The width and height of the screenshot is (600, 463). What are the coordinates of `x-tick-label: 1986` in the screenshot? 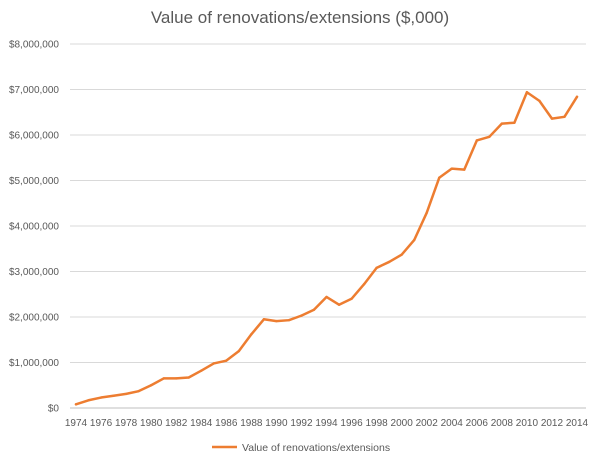 It's located at (226, 423).